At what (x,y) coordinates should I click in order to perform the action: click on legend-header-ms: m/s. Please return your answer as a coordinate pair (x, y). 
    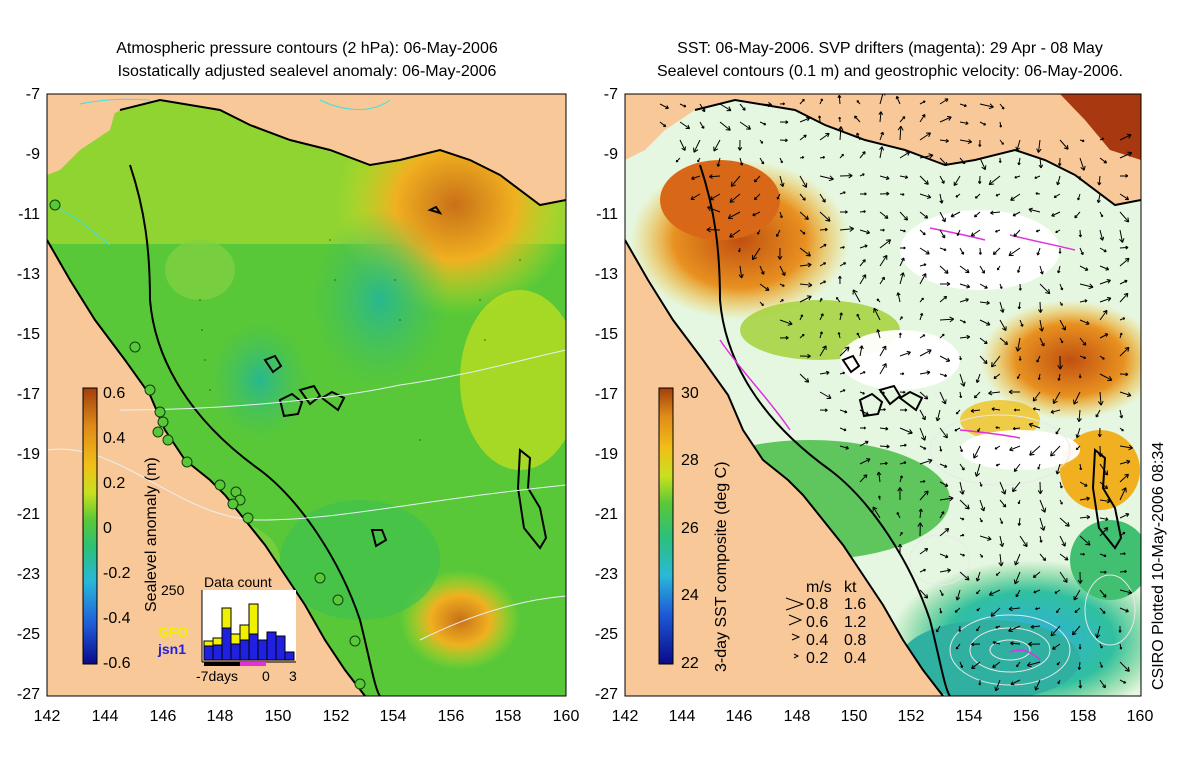
    Looking at the image, I should click on (819, 588).